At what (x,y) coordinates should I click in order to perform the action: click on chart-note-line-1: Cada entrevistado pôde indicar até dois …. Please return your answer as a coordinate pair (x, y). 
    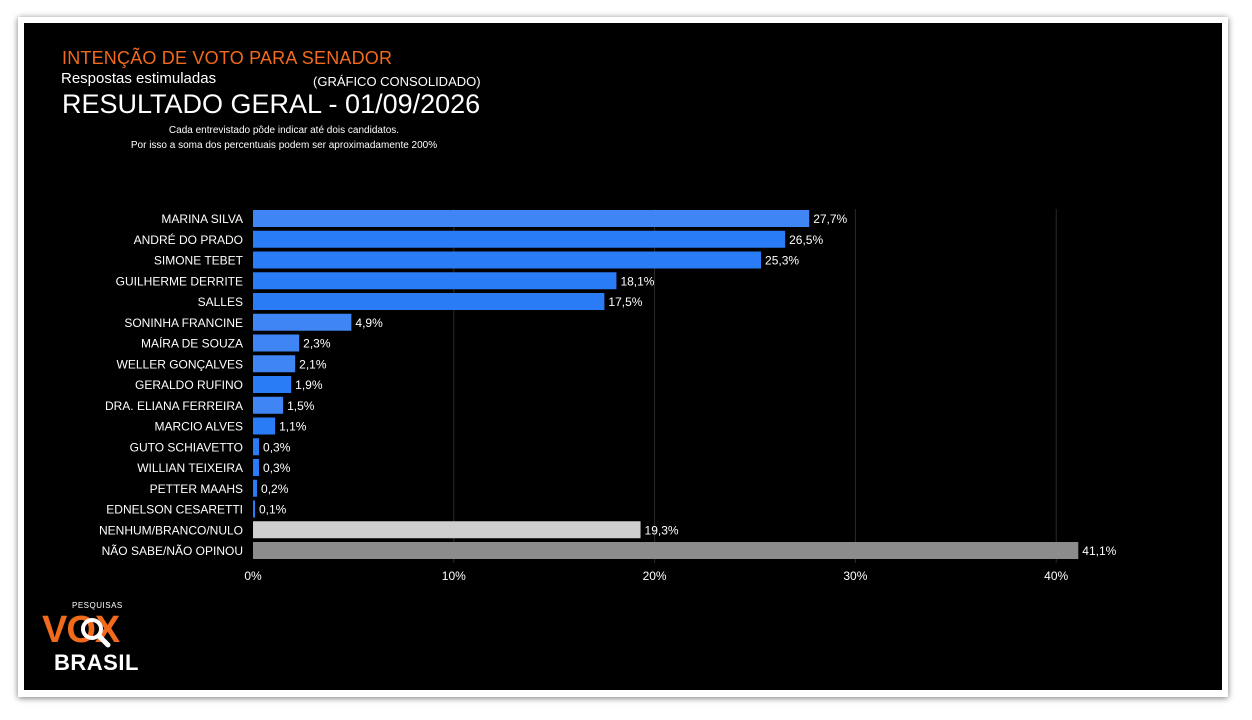
    Looking at the image, I should click on (284, 130).